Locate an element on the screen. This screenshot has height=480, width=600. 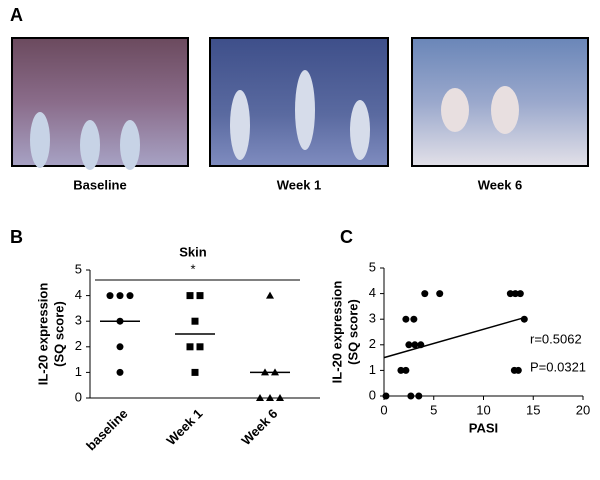
x-axis-label: PASI is located at coordinates (483, 427).